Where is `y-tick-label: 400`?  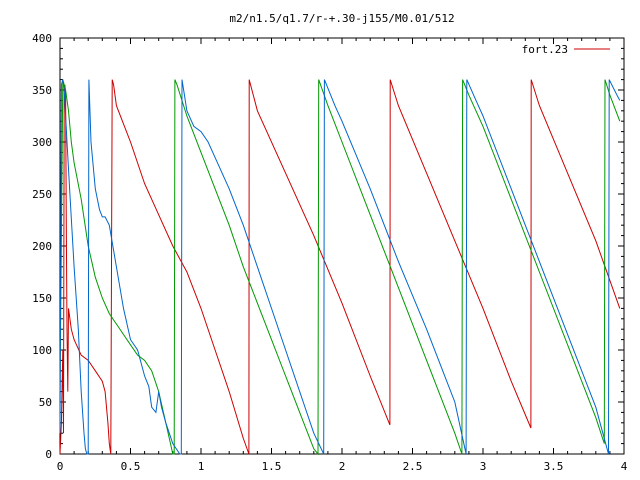
y-tick-label: 400 is located at coordinates (42, 38).